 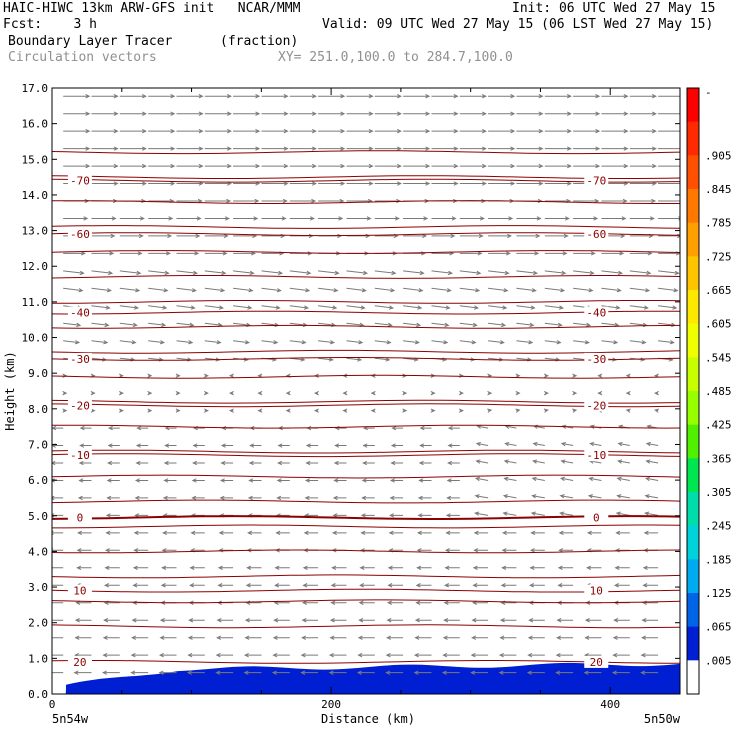 What do you see at coordinates (596, 405) in the screenshot?
I see `contour-label: -20` at bounding box center [596, 405].